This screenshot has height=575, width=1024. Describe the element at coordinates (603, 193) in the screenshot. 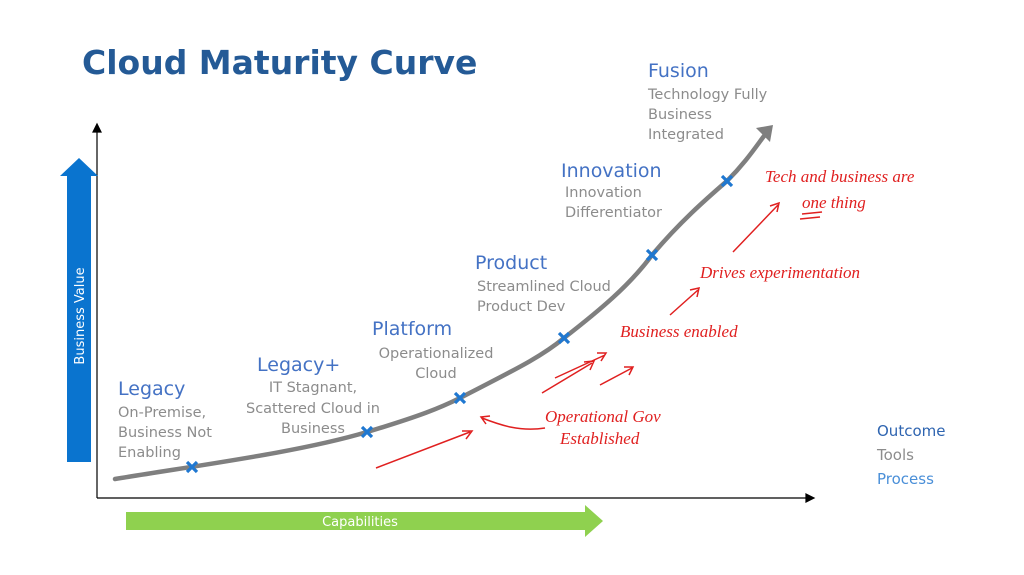

I see `stage-desc: Innovation` at that location.